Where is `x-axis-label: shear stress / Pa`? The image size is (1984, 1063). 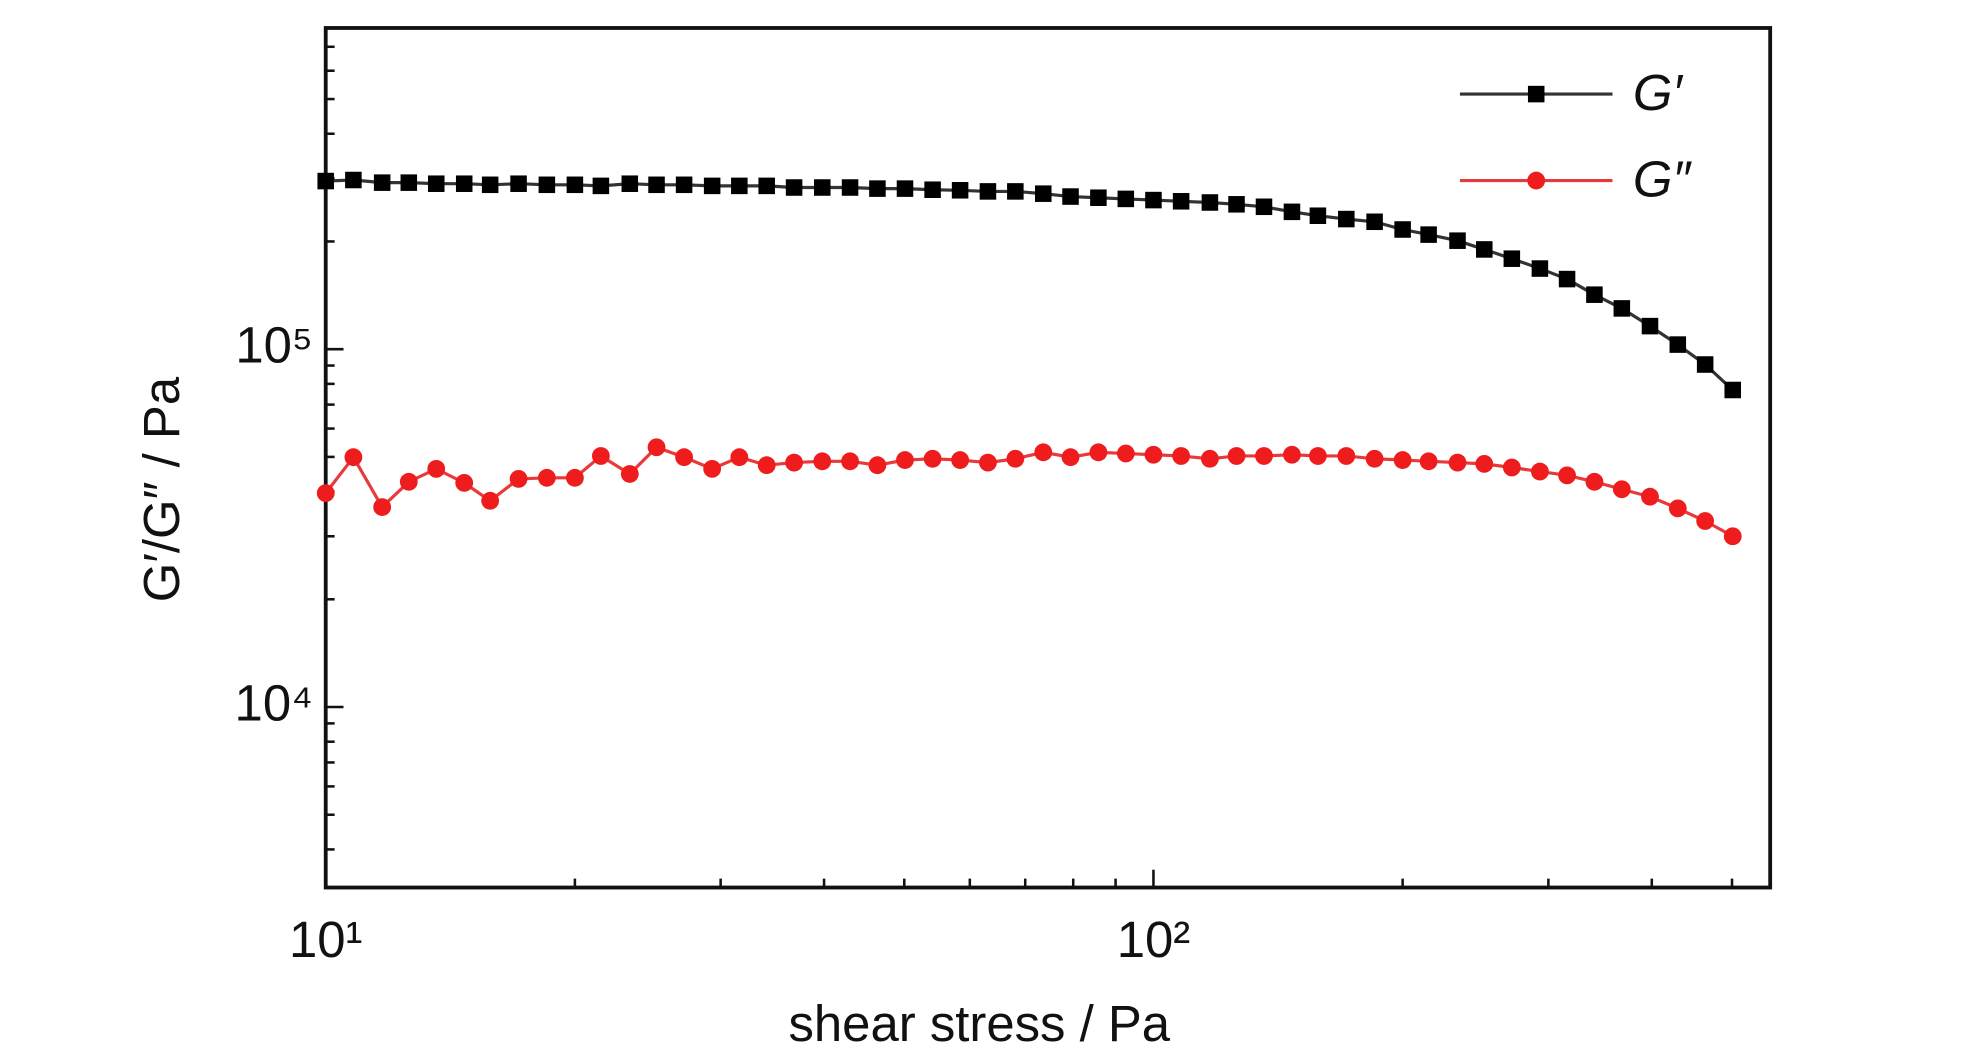 x-axis-label: shear stress / Pa is located at coordinates (979, 1023).